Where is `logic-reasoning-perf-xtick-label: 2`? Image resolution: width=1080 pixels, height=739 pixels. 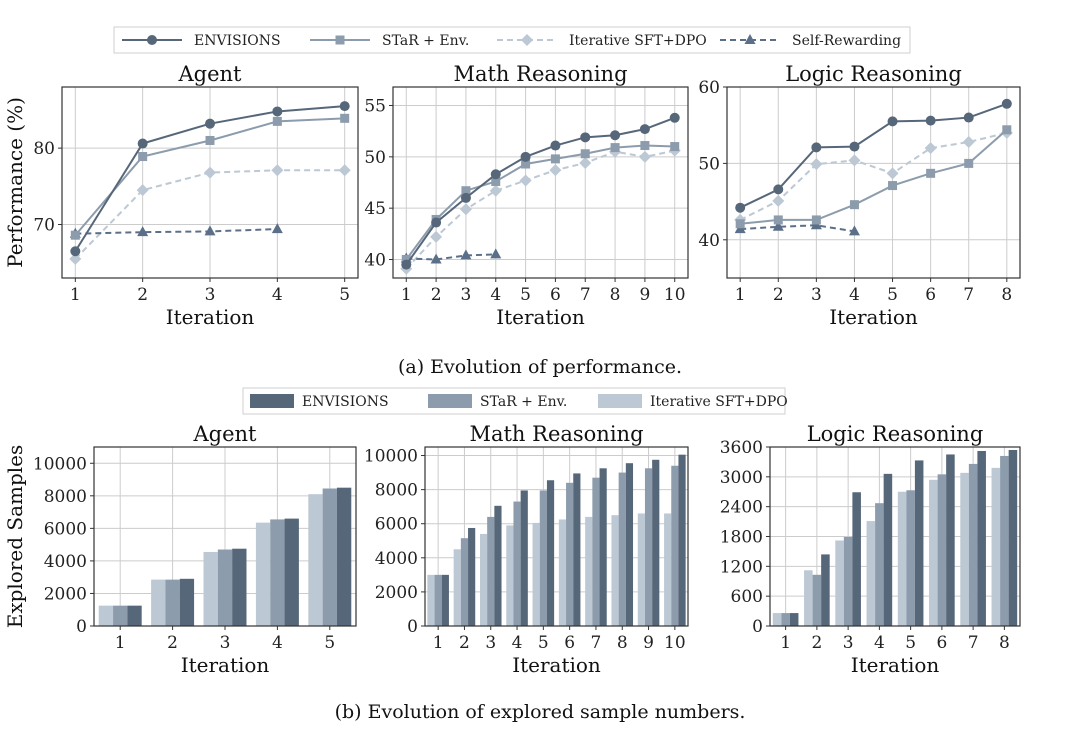
logic-reasoning-perf-xtick-label: 2 is located at coordinates (778, 295).